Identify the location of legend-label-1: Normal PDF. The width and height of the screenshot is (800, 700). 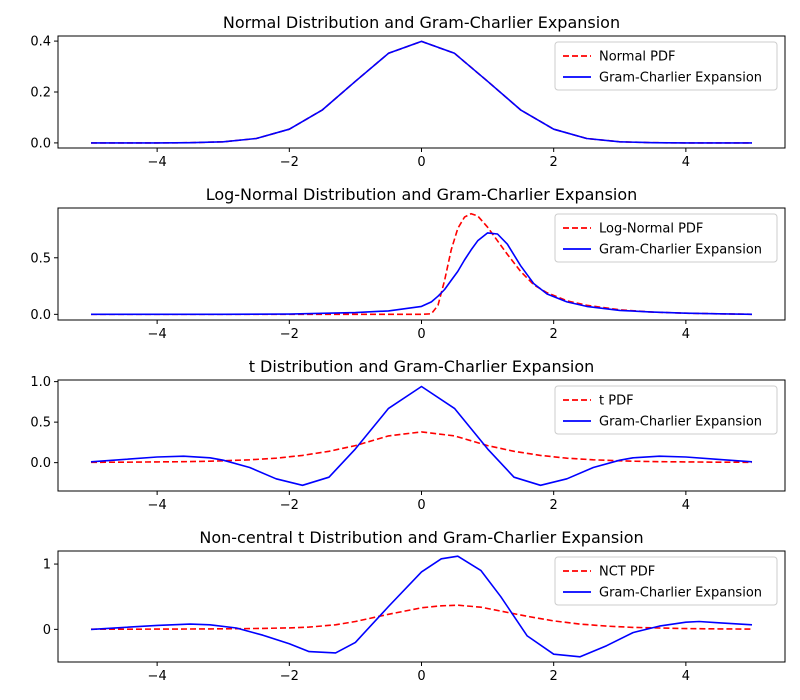
(637, 57).